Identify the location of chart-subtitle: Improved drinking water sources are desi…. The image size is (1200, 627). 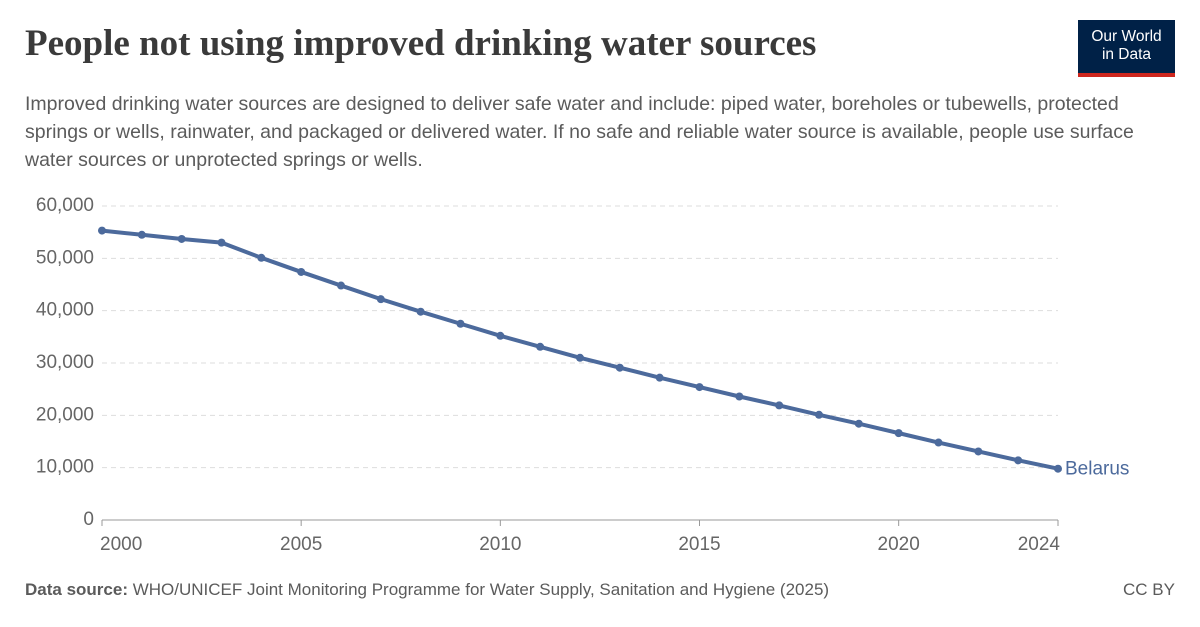
(579, 132).